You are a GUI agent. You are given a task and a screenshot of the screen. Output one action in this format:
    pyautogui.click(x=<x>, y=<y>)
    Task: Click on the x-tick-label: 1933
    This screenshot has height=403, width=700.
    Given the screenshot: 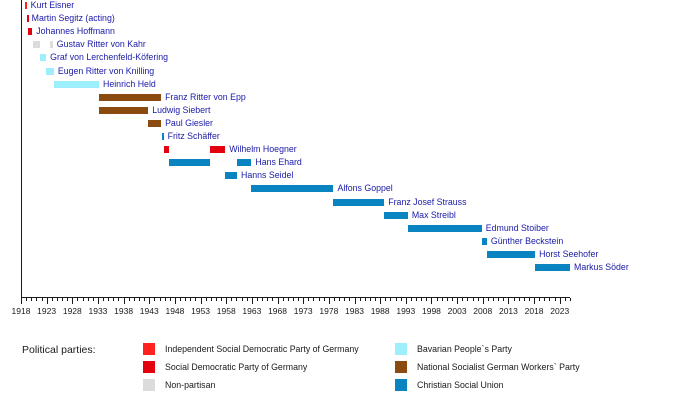 What is the action you would take?
    pyautogui.click(x=98, y=311)
    